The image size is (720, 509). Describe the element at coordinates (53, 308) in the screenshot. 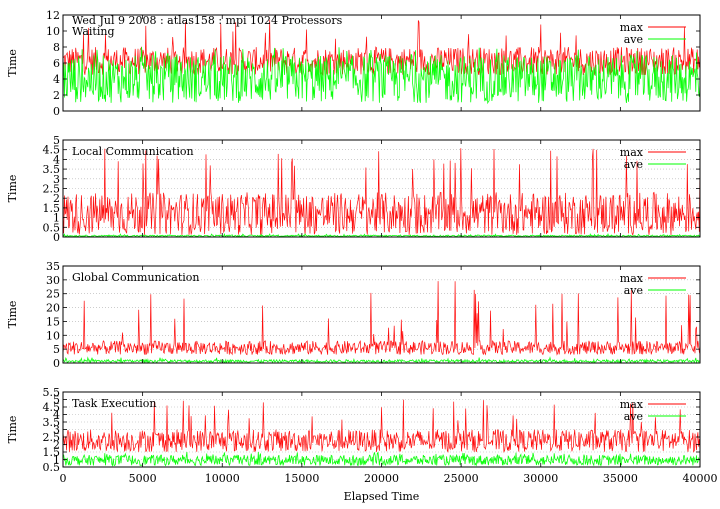

I see `y-tick-label: 20` at that location.